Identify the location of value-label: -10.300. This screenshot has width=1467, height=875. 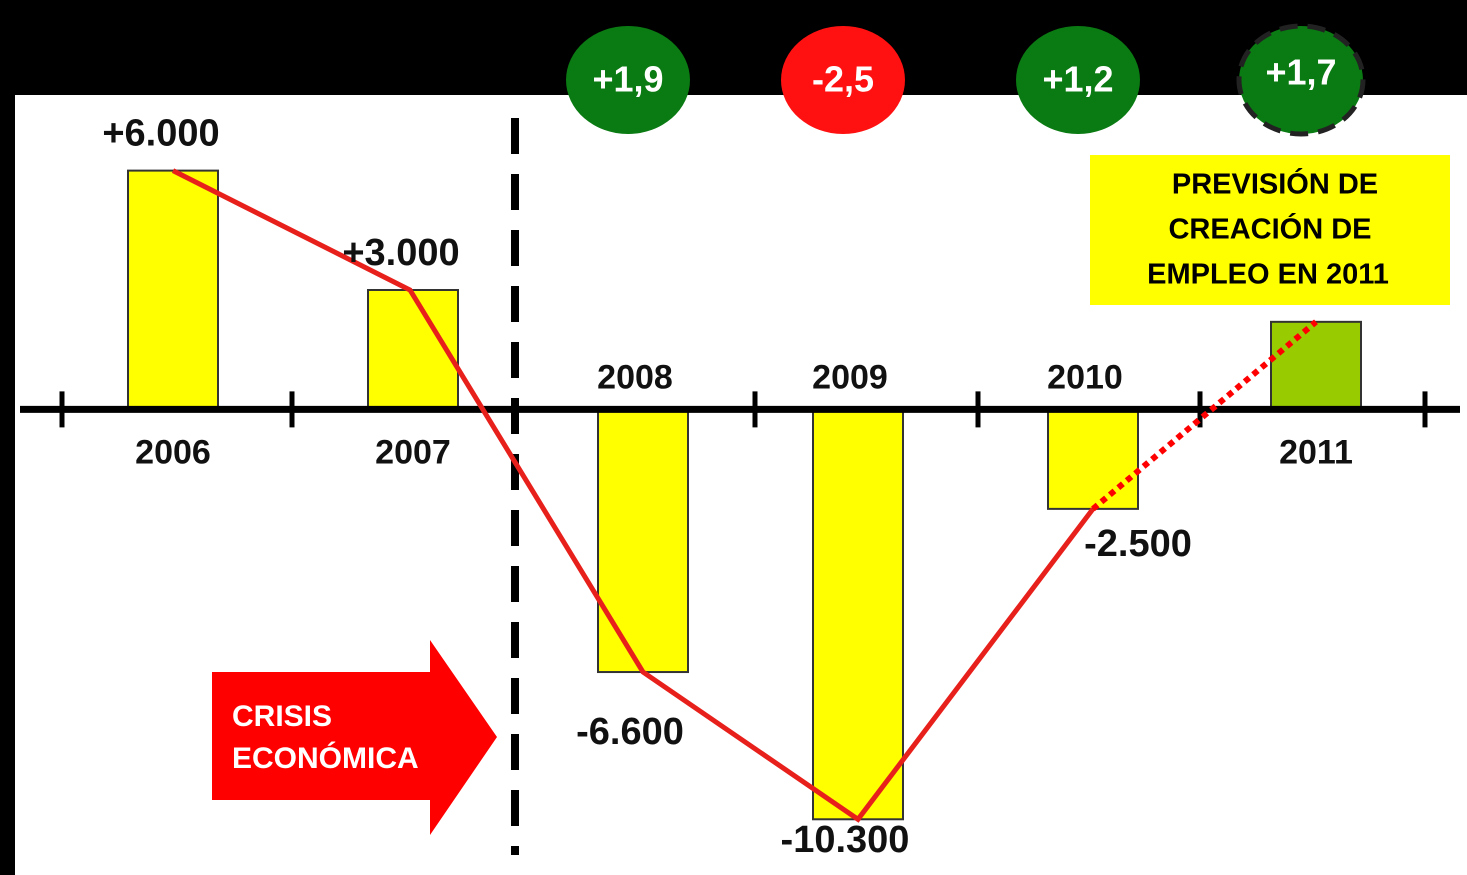
(845, 840).